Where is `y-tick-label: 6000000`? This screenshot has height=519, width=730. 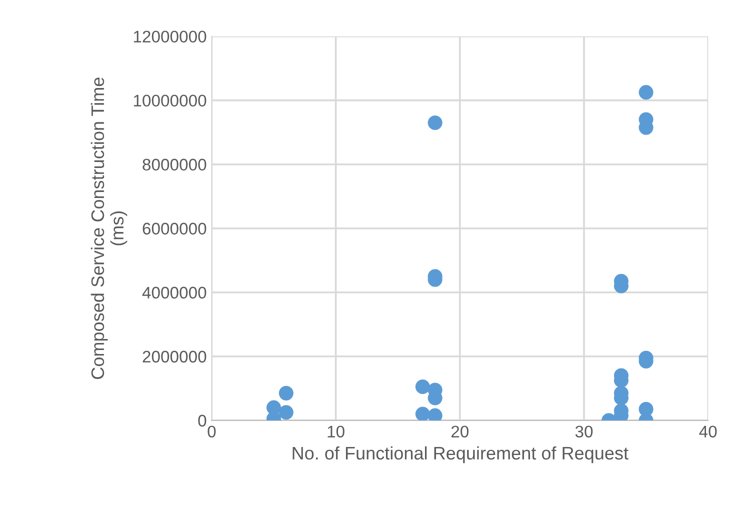
y-tick-label: 6000000 is located at coordinates (174, 228).